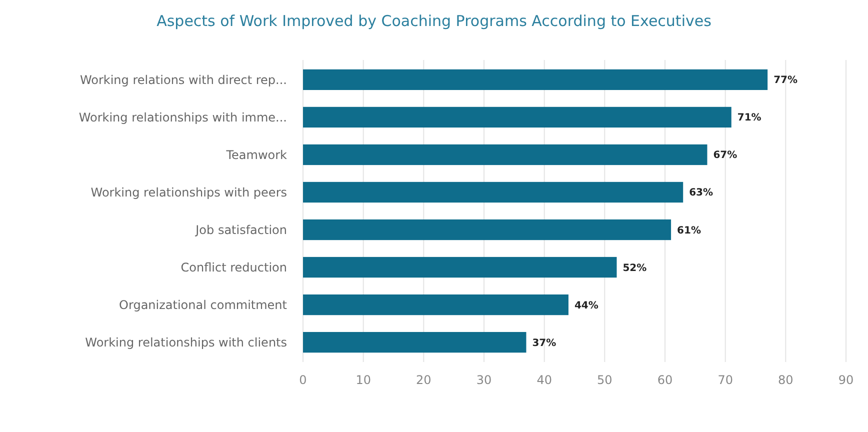 Image resolution: width=868 pixels, height=432 pixels. I want to click on x-tick-label: 30, so click(484, 380).